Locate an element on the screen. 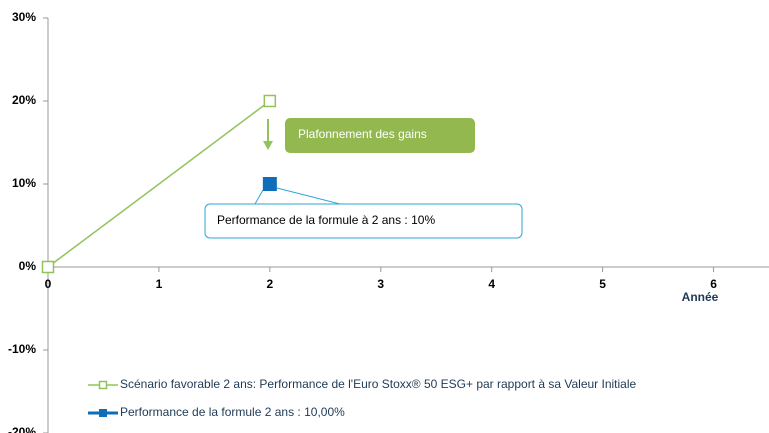 Image resolution: width=769 pixels, height=433 pixels. x-axis-label: Année is located at coordinates (700, 297).